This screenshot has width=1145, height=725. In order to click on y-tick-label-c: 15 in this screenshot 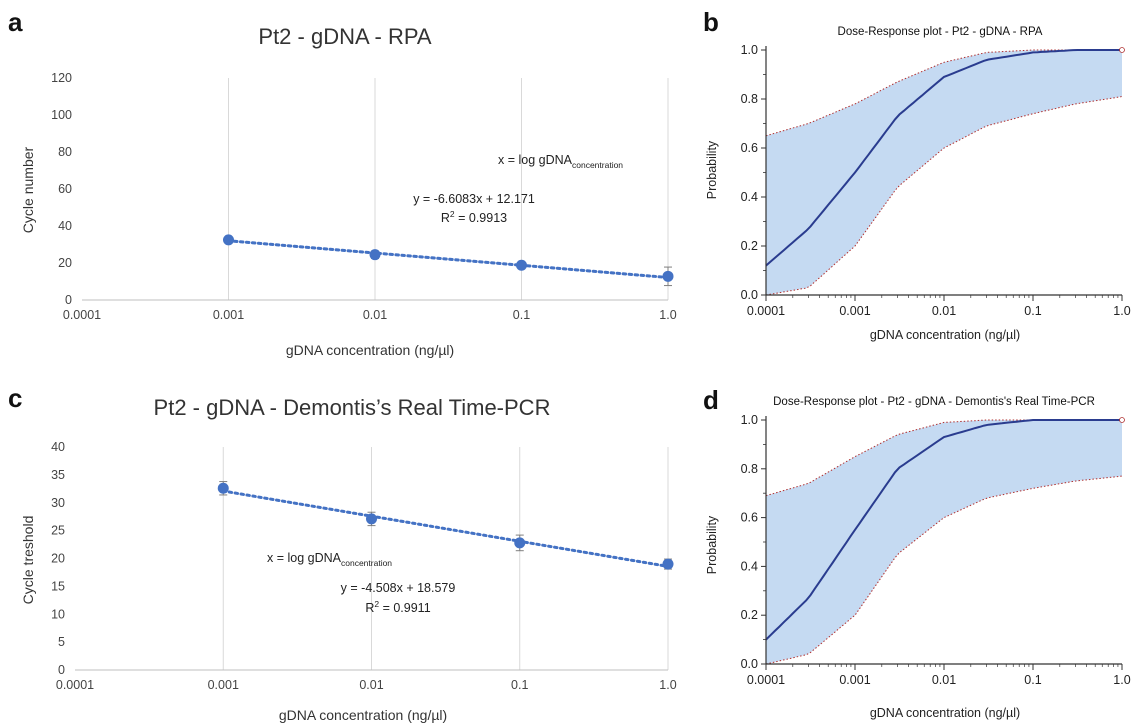, I will do `click(58, 586)`.